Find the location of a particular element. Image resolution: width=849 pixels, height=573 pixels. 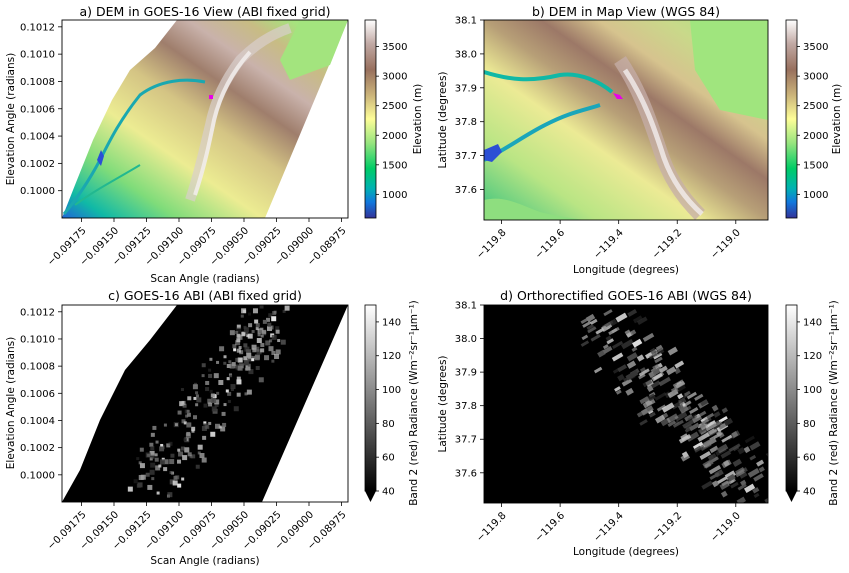

panel-c-title: c) GOES-16 ABI (ABI fixed grid) is located at coordinates (205, 295).